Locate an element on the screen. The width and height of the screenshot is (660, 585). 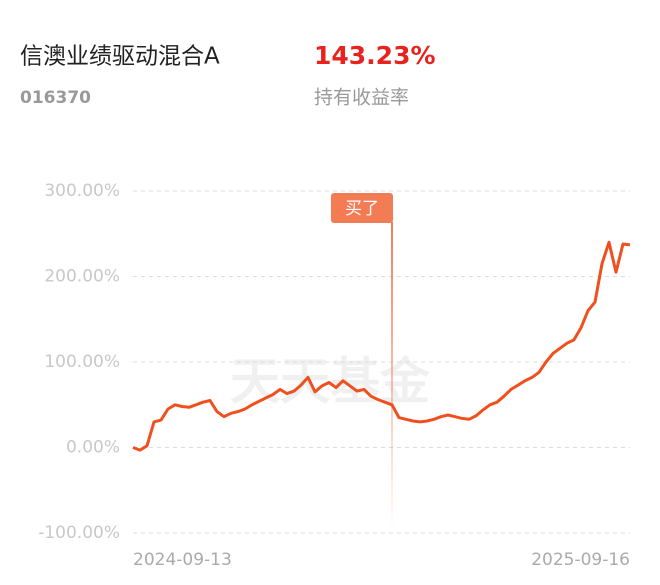
buy-badge is located at coordinates (362, 208).